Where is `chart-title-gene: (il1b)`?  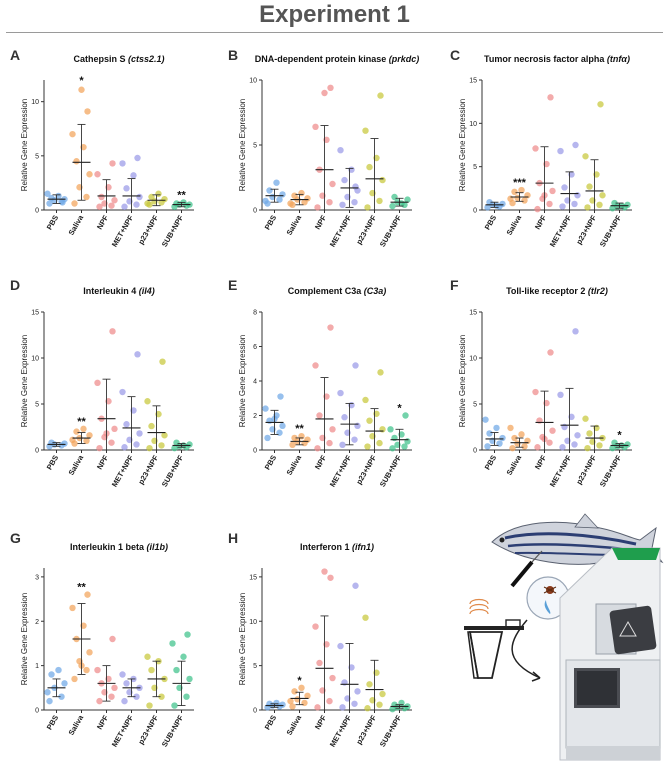
chart-title-gene: (il1b) is located at coordinates (158, 547).